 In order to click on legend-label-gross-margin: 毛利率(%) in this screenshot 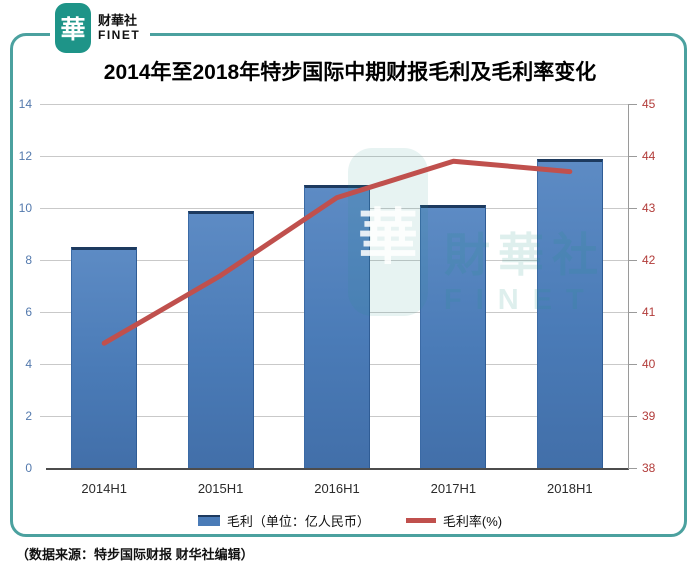, I will do `click(472, 521)`.